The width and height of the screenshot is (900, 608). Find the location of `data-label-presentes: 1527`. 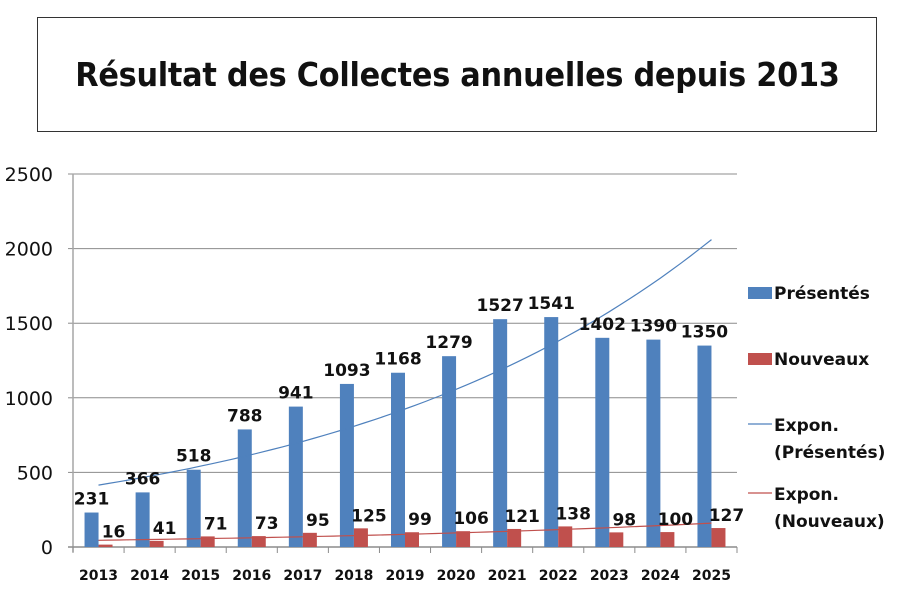

data-label-presentes: 1527 is located at coordinates (499, 306).